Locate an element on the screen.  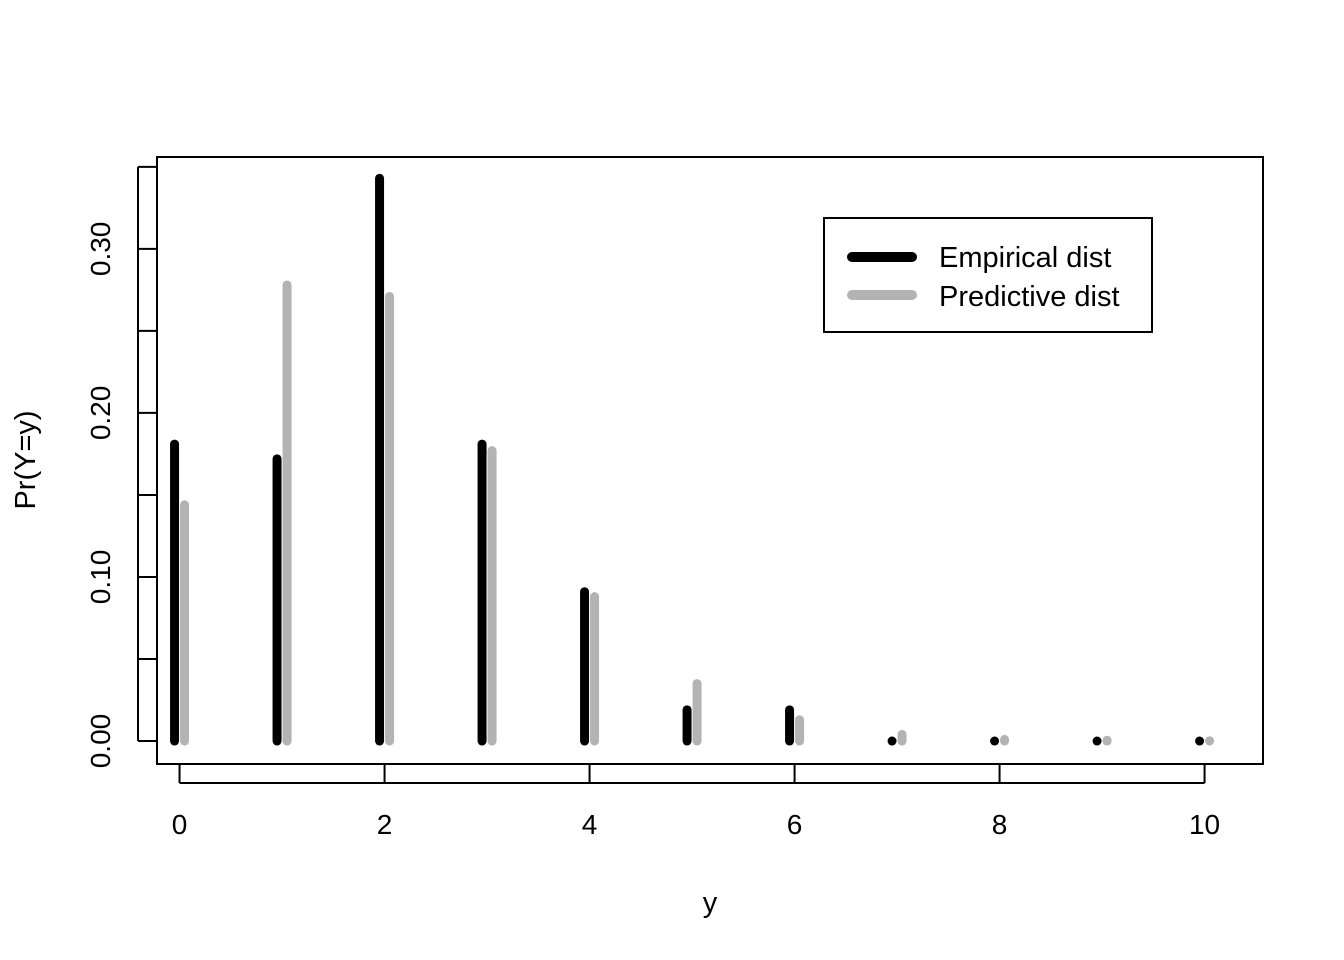
y-tick-label: 0.00 is located at coordinates (100, 741).